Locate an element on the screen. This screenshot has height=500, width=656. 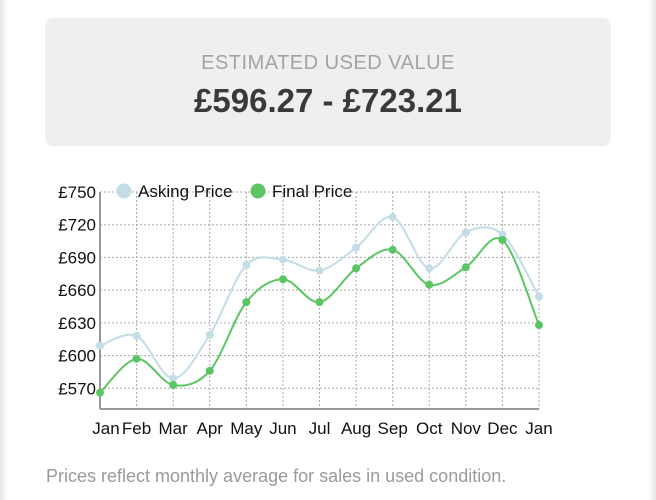
y-tick-label: £750 is located at coordinates (77, 192).